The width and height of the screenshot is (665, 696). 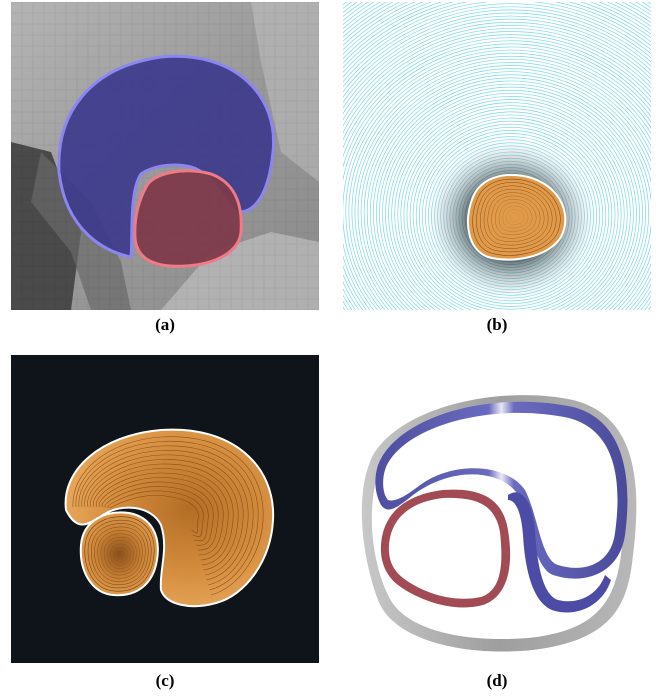 I want to click on caption-d: (d), so click(x=497, y=680).